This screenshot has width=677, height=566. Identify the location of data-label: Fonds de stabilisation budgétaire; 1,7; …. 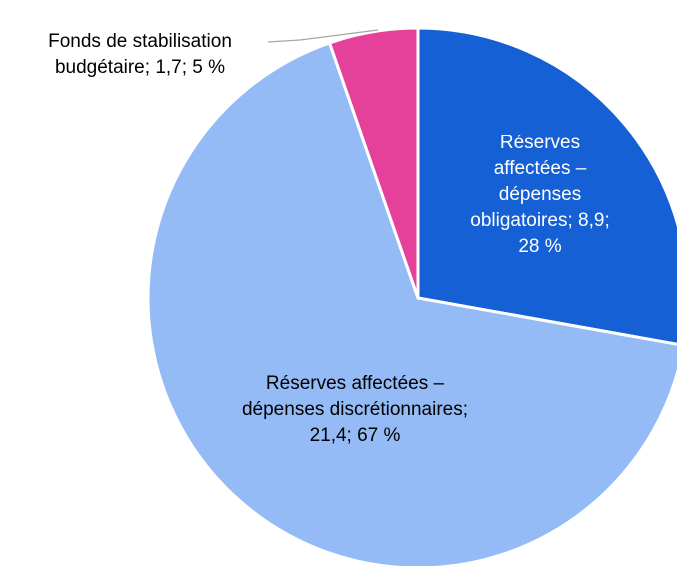
(140, 55).